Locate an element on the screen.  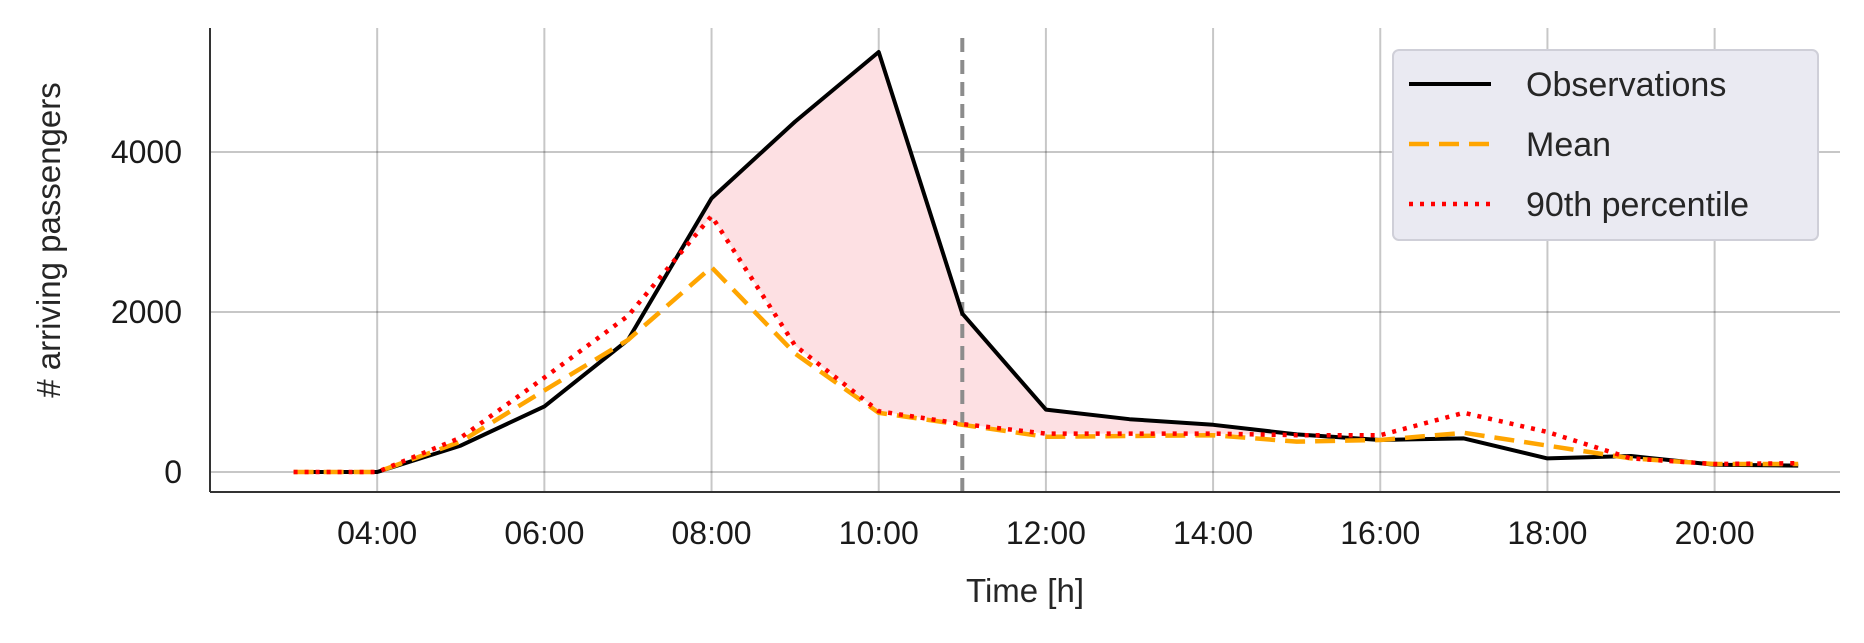
legend-box is located at coordinates (1605, 145).